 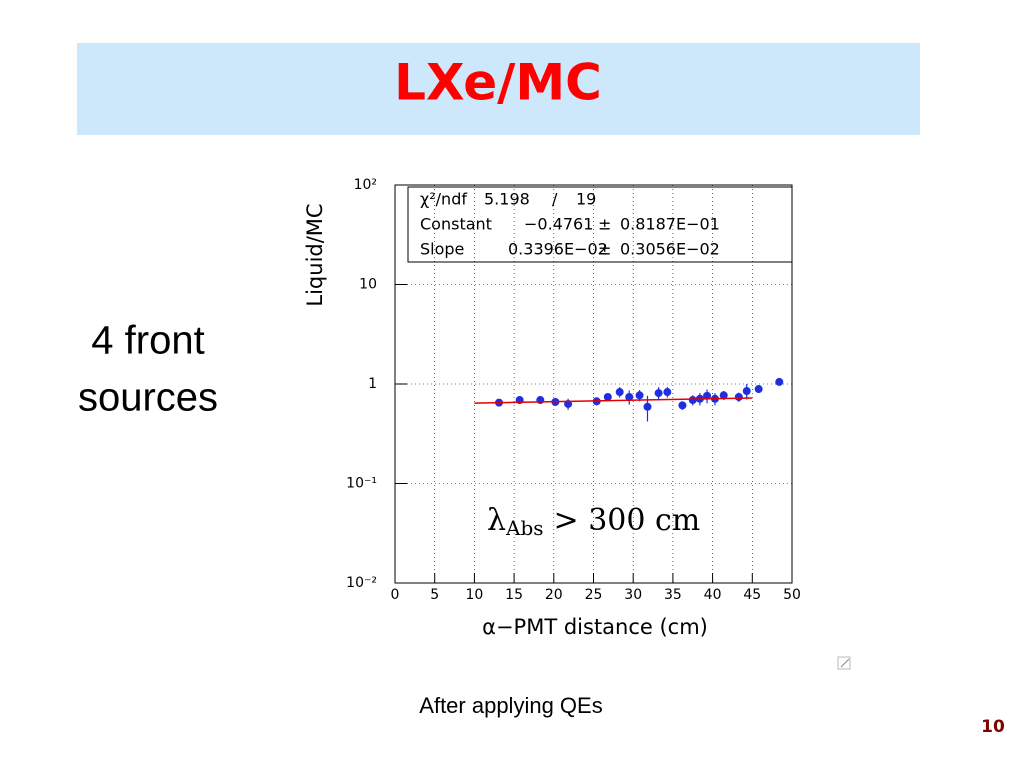 What do you see at coordinates (474, 595) in the screenshot?
I see `x-tick-label: 10` at bounding box center [474, 595].